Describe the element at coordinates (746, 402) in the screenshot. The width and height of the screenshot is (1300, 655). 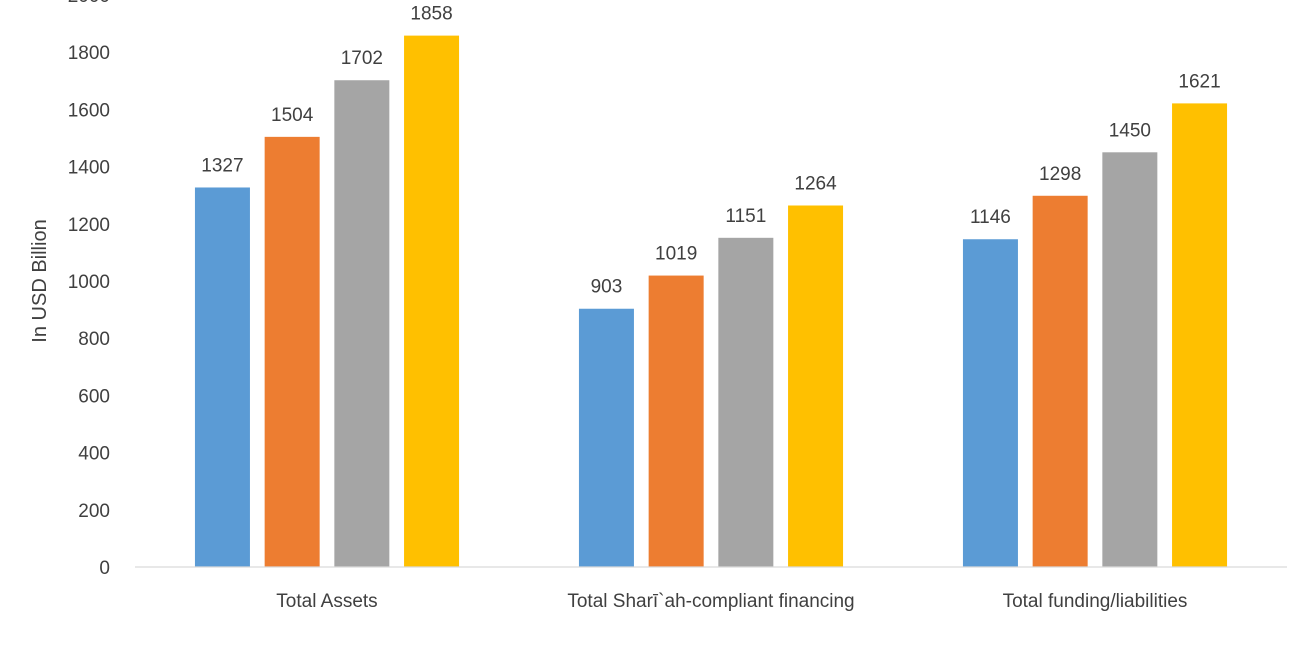
I see `bar-2021q4-total-shar-ah-compliant-financing` at that location.